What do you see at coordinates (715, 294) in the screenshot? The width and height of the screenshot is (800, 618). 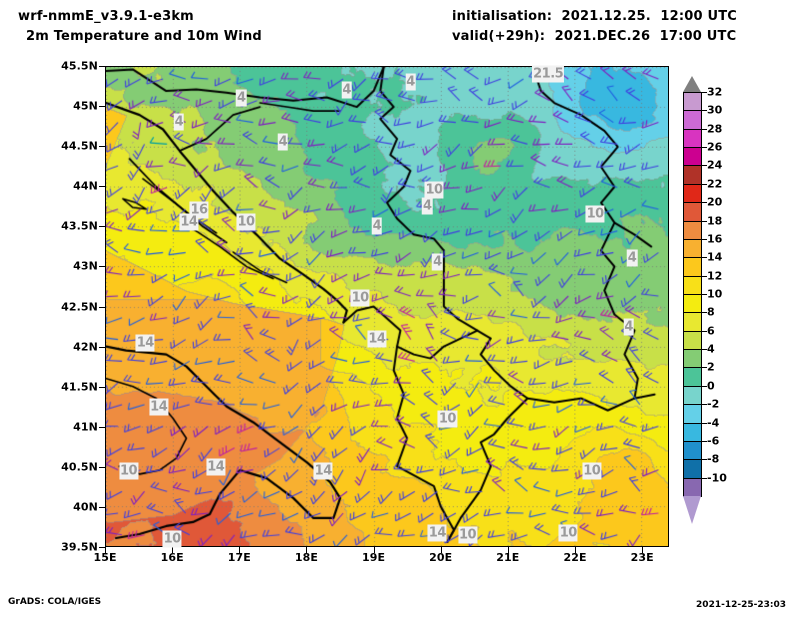 I see `colorbar-label-10: 10` at bounding box center [715, 294].